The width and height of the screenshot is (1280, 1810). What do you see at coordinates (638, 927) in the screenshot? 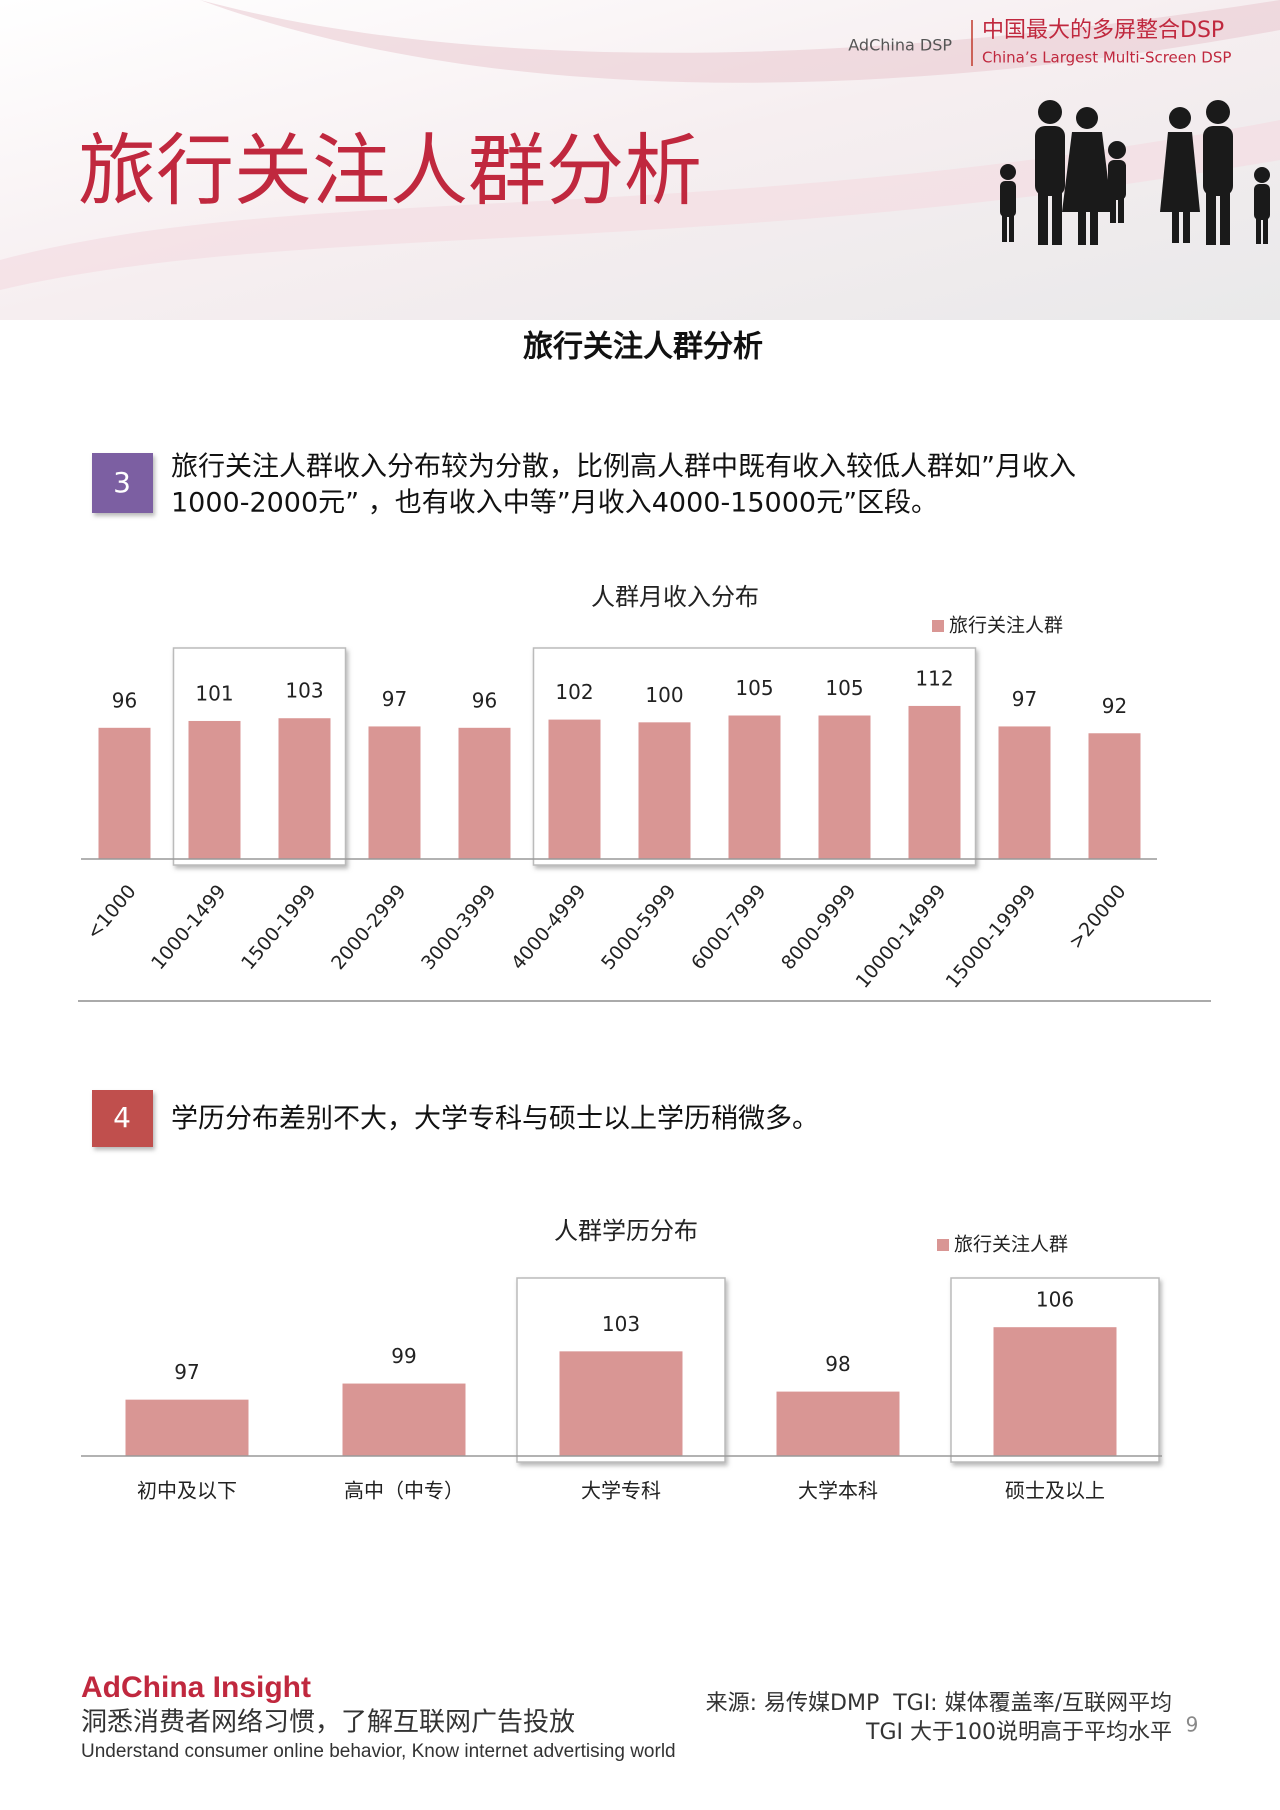
I see `x-tick-label: 5000-5999` at bounding box center [638, 927].